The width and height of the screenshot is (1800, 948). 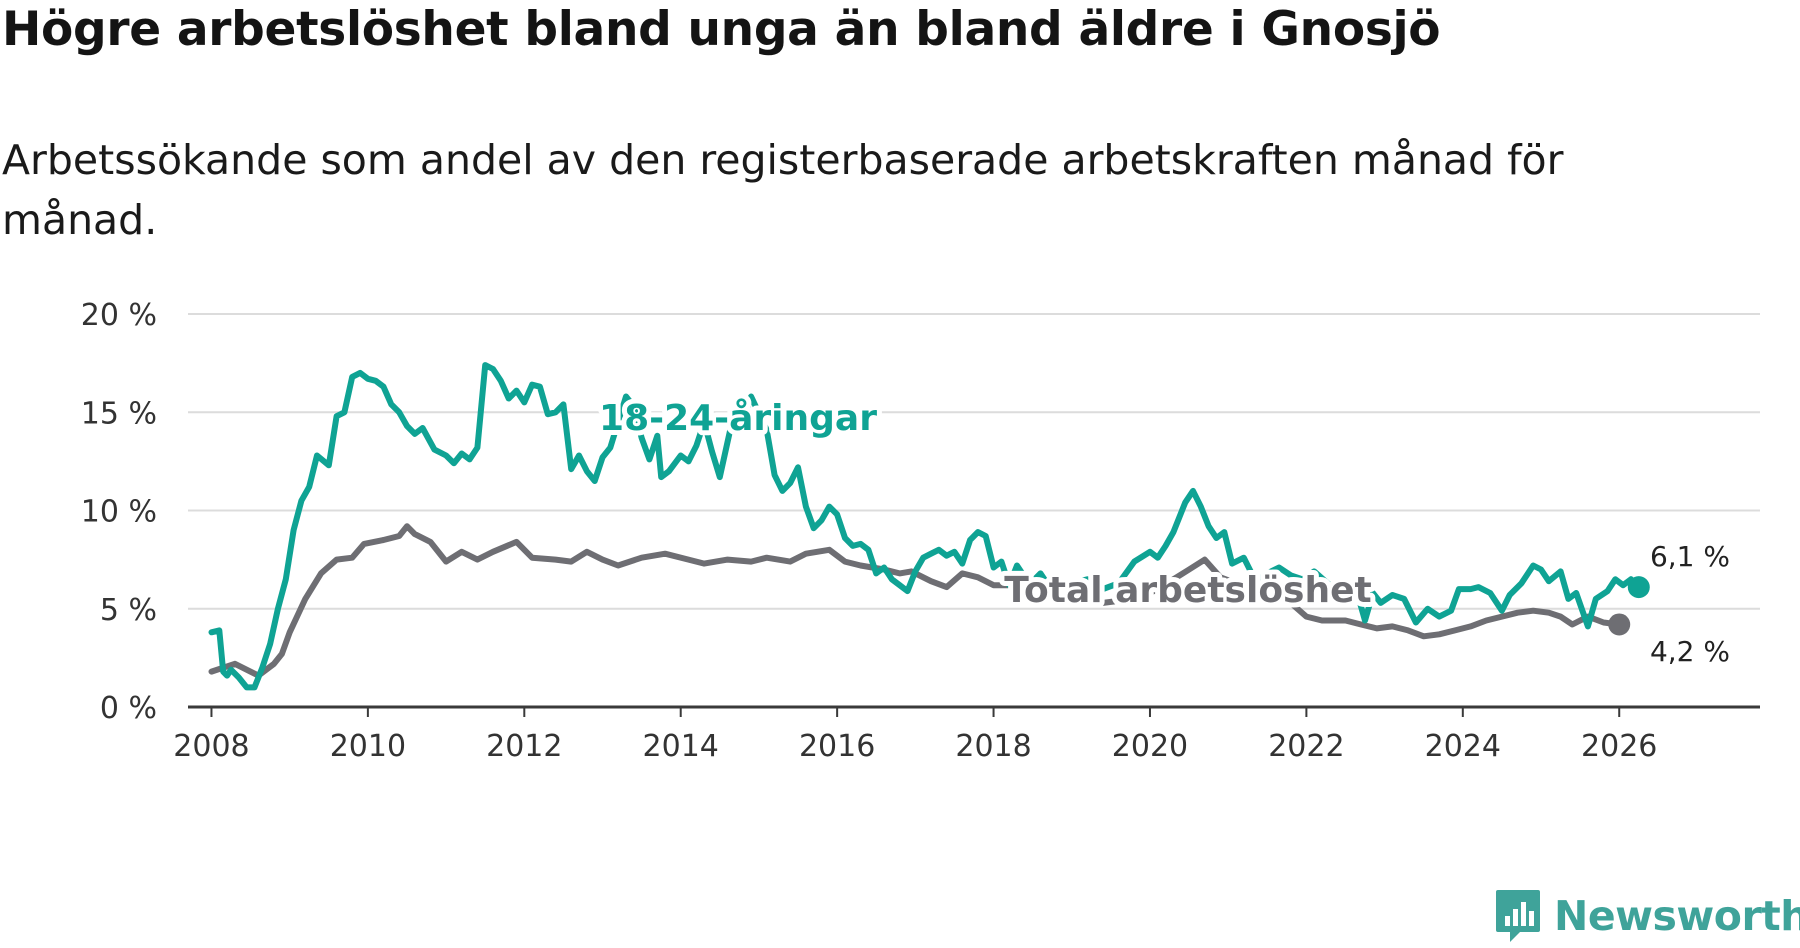 What do you see at coordinates (1306, 746) in the screenshot?
I see `x-tick-label: 2022` at bounding box center [1306, 746].